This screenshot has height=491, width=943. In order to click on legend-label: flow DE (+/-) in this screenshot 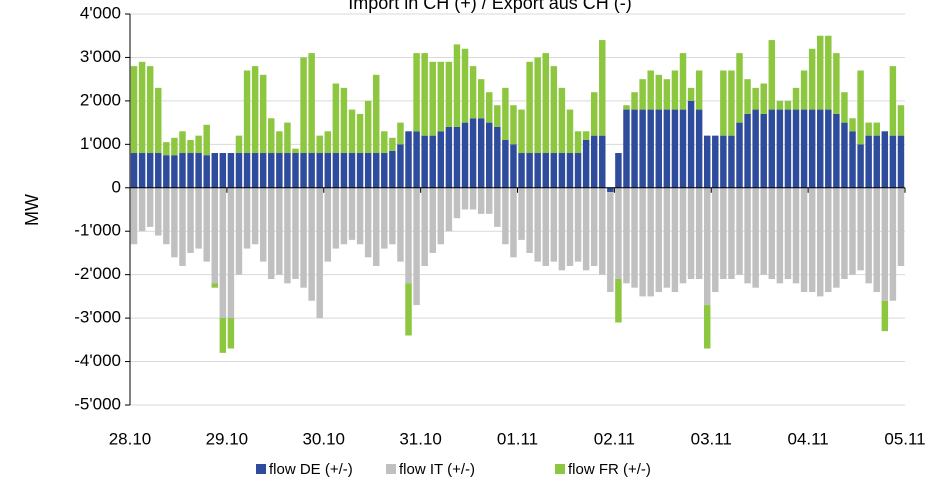, I will do `click(311, 469)`.